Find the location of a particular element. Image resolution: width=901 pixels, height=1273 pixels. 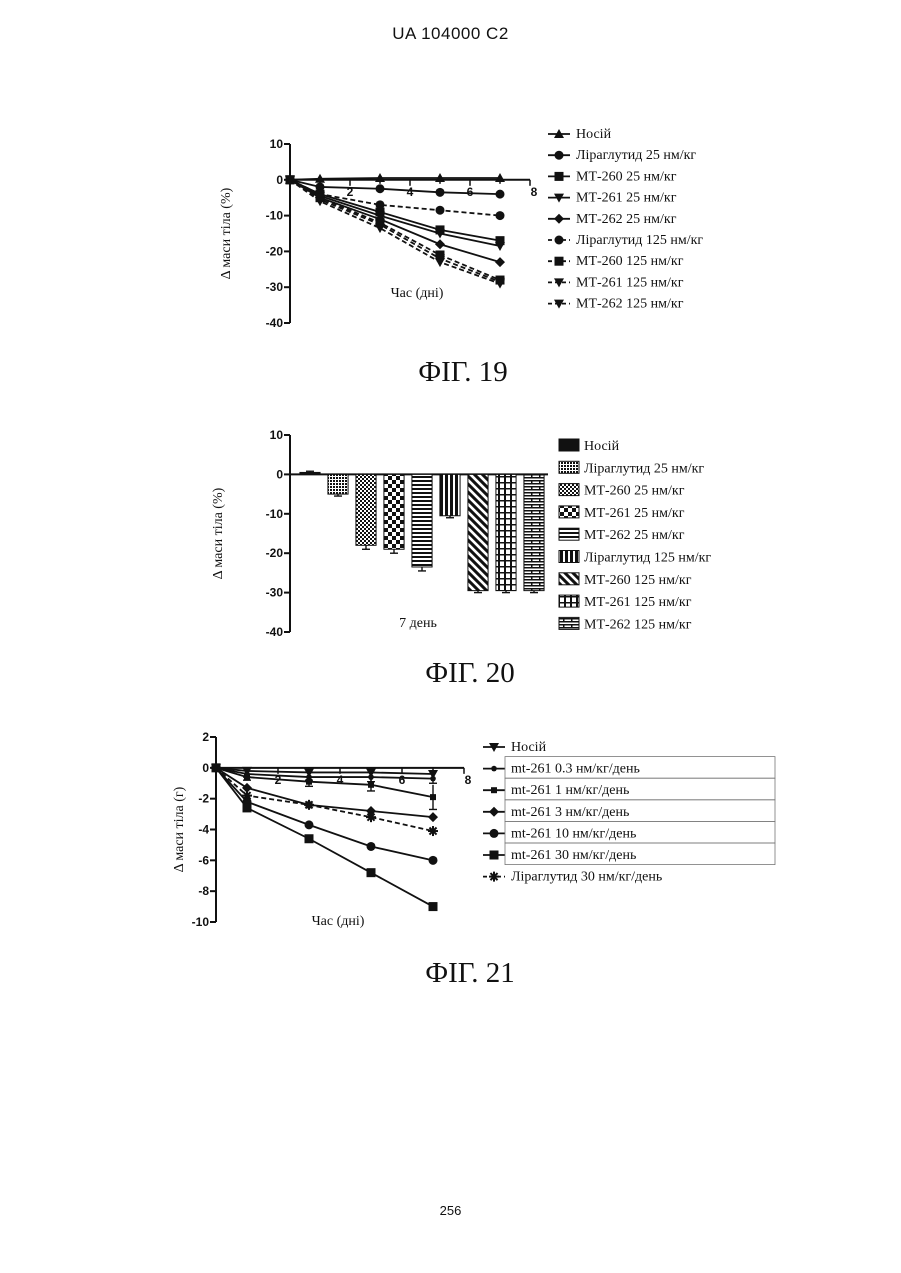

x-tick-label: 8 is located at coordinates (468, 780).